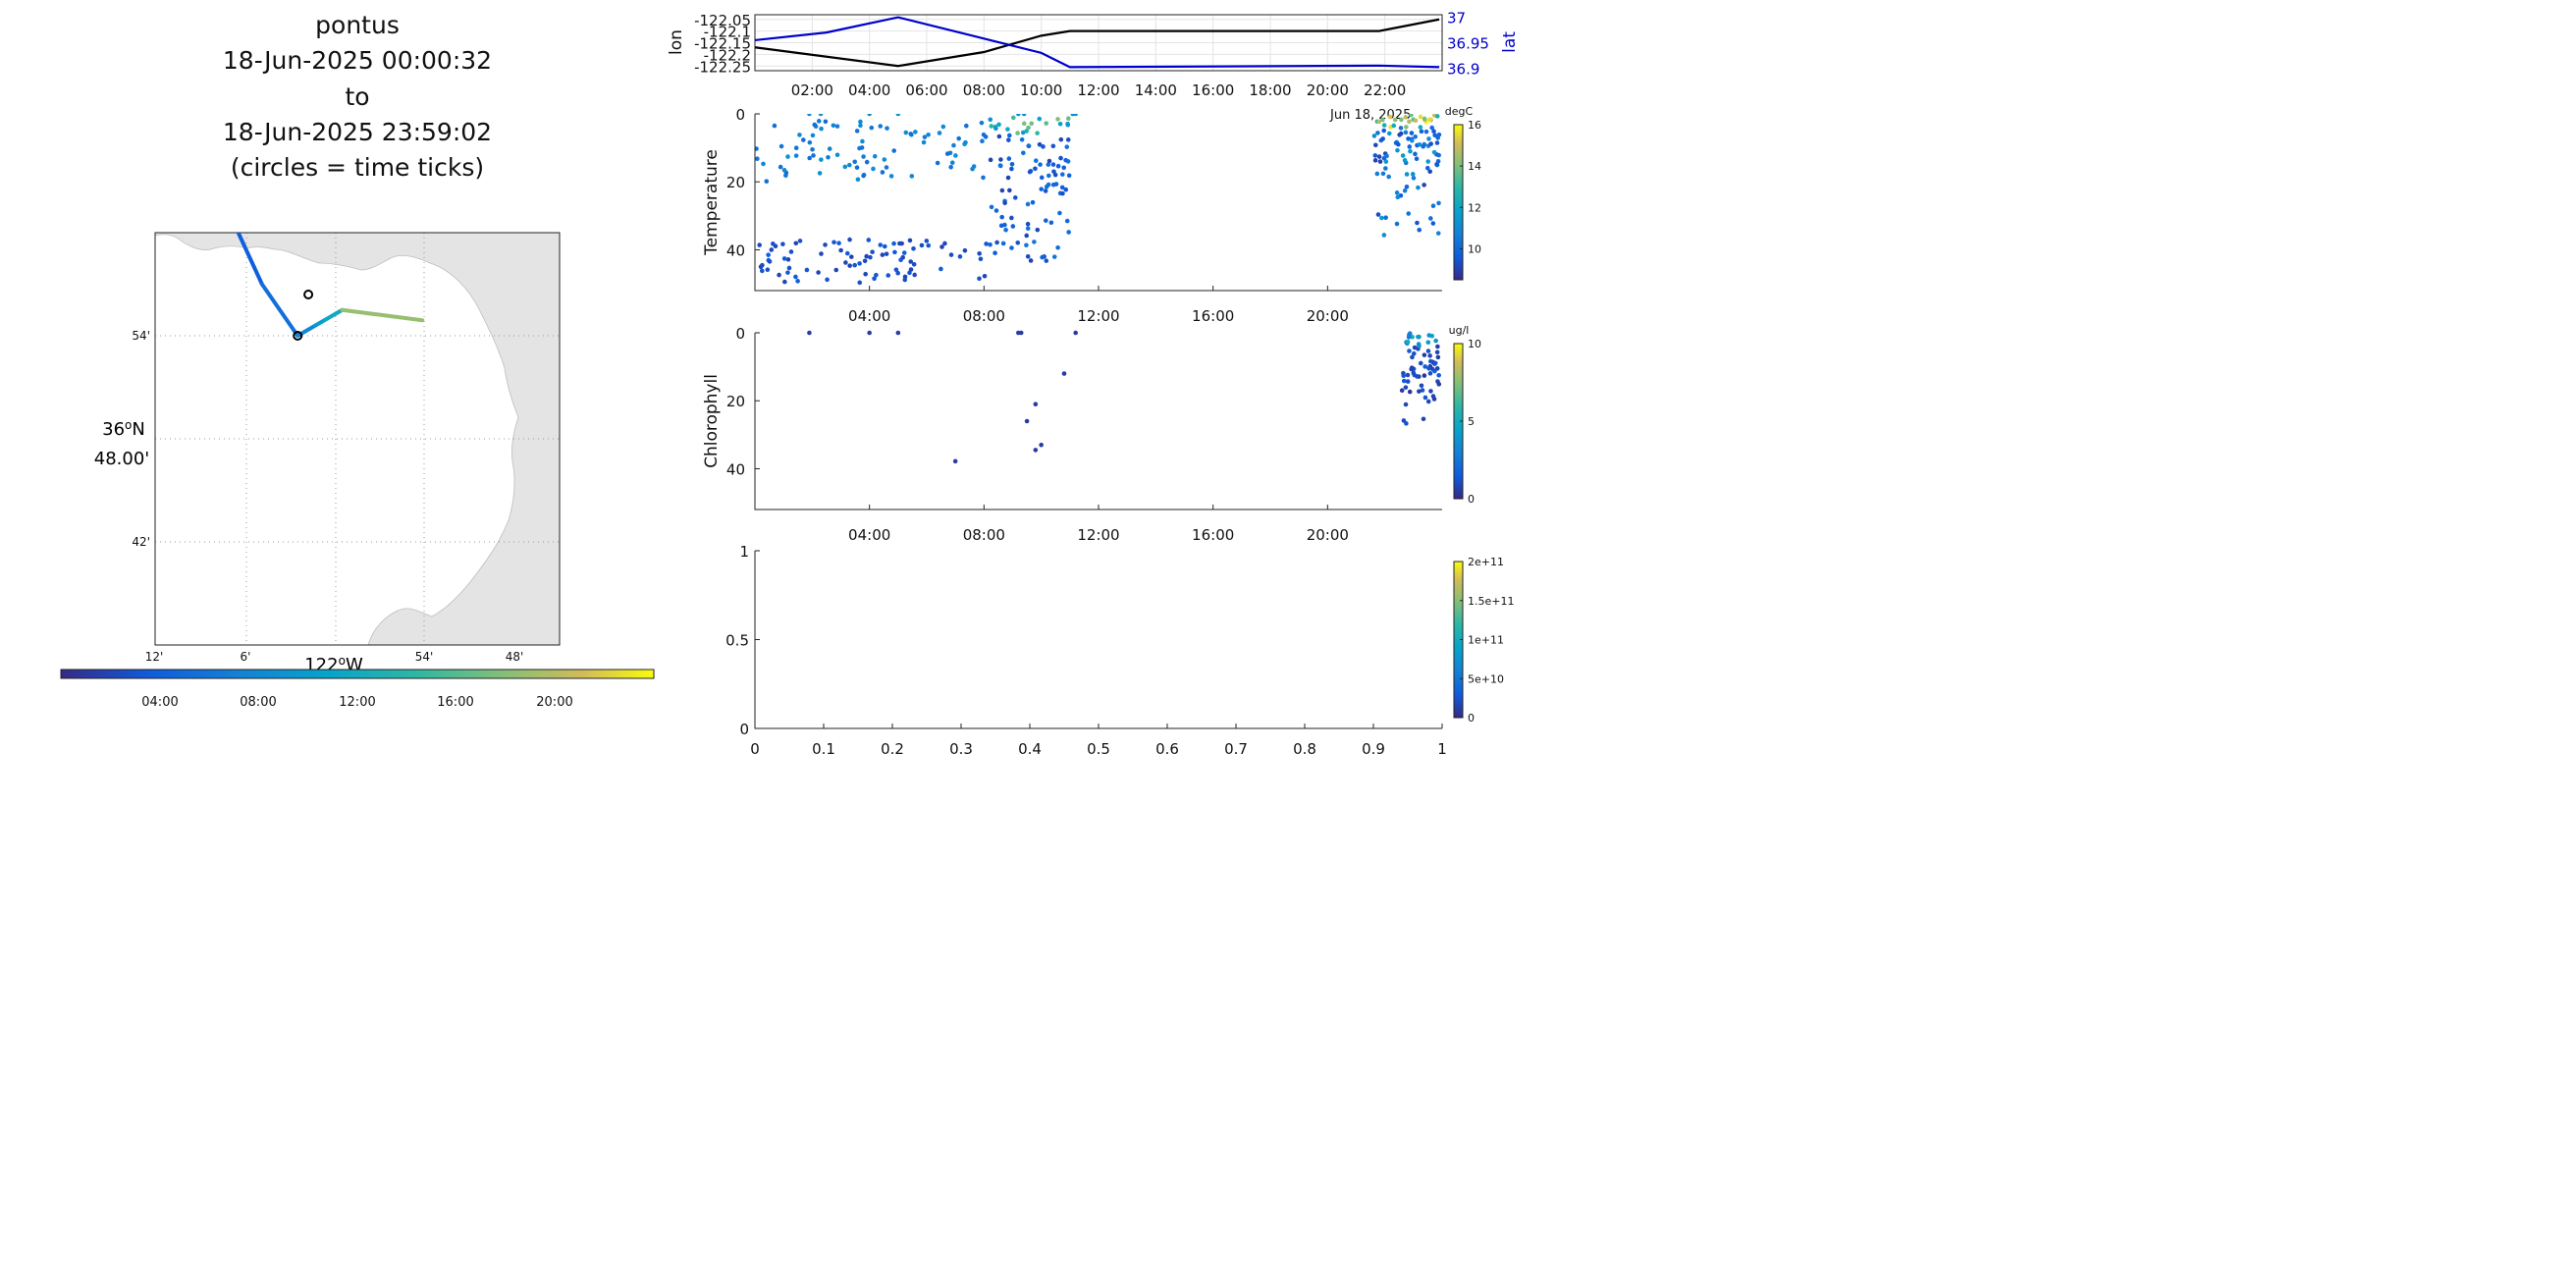 The height and width of the screenshot is (1288, 2576). Describe the element at coordinates (1328, 316) in the screenshot. I see `temperature-x-tick: 20:00` at that location.